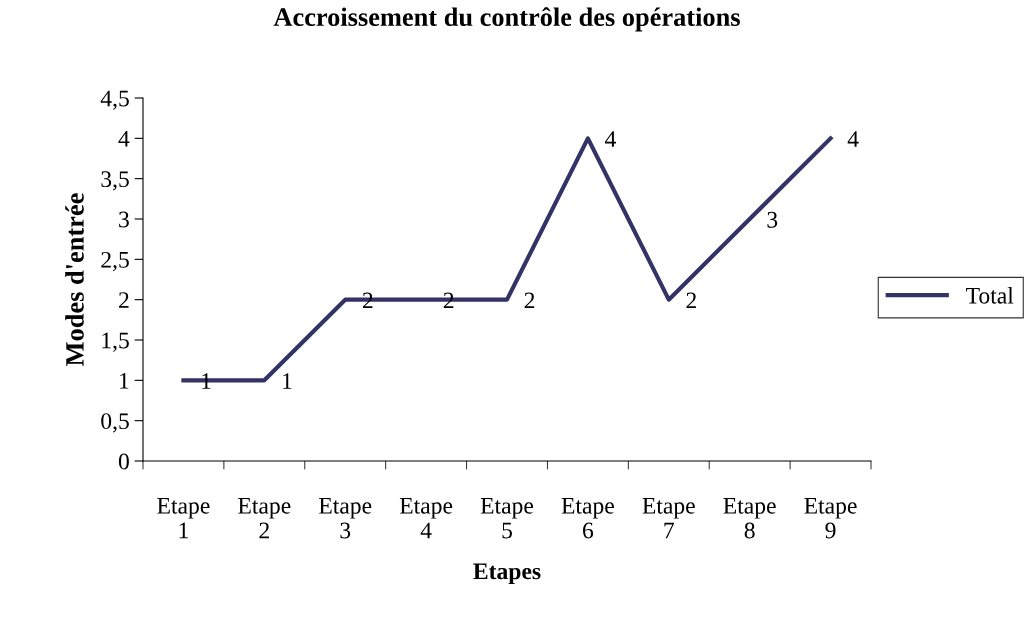 This screenshot has width=1027, height=630. Describe the element at coordinates (990, 295) in the screenshot. I see `legend-label: Total` at that location.